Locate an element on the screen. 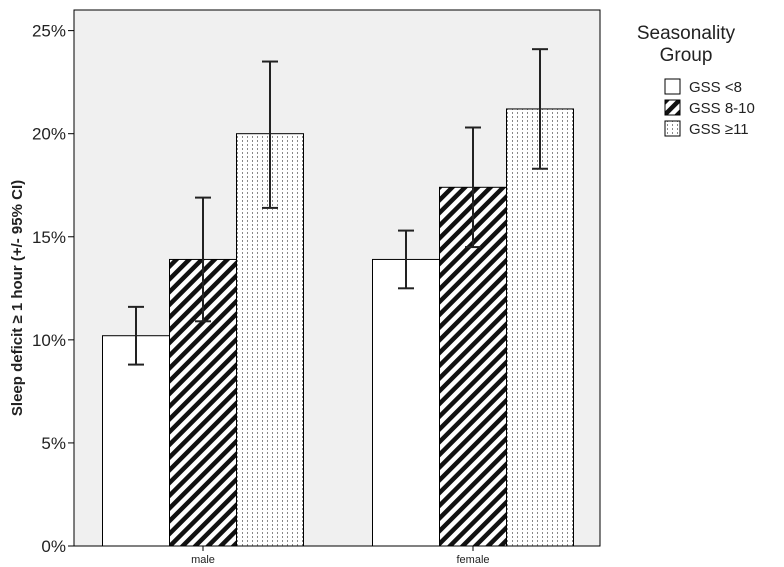  y-tick-label: 15% is located at coordinates (49, 237).